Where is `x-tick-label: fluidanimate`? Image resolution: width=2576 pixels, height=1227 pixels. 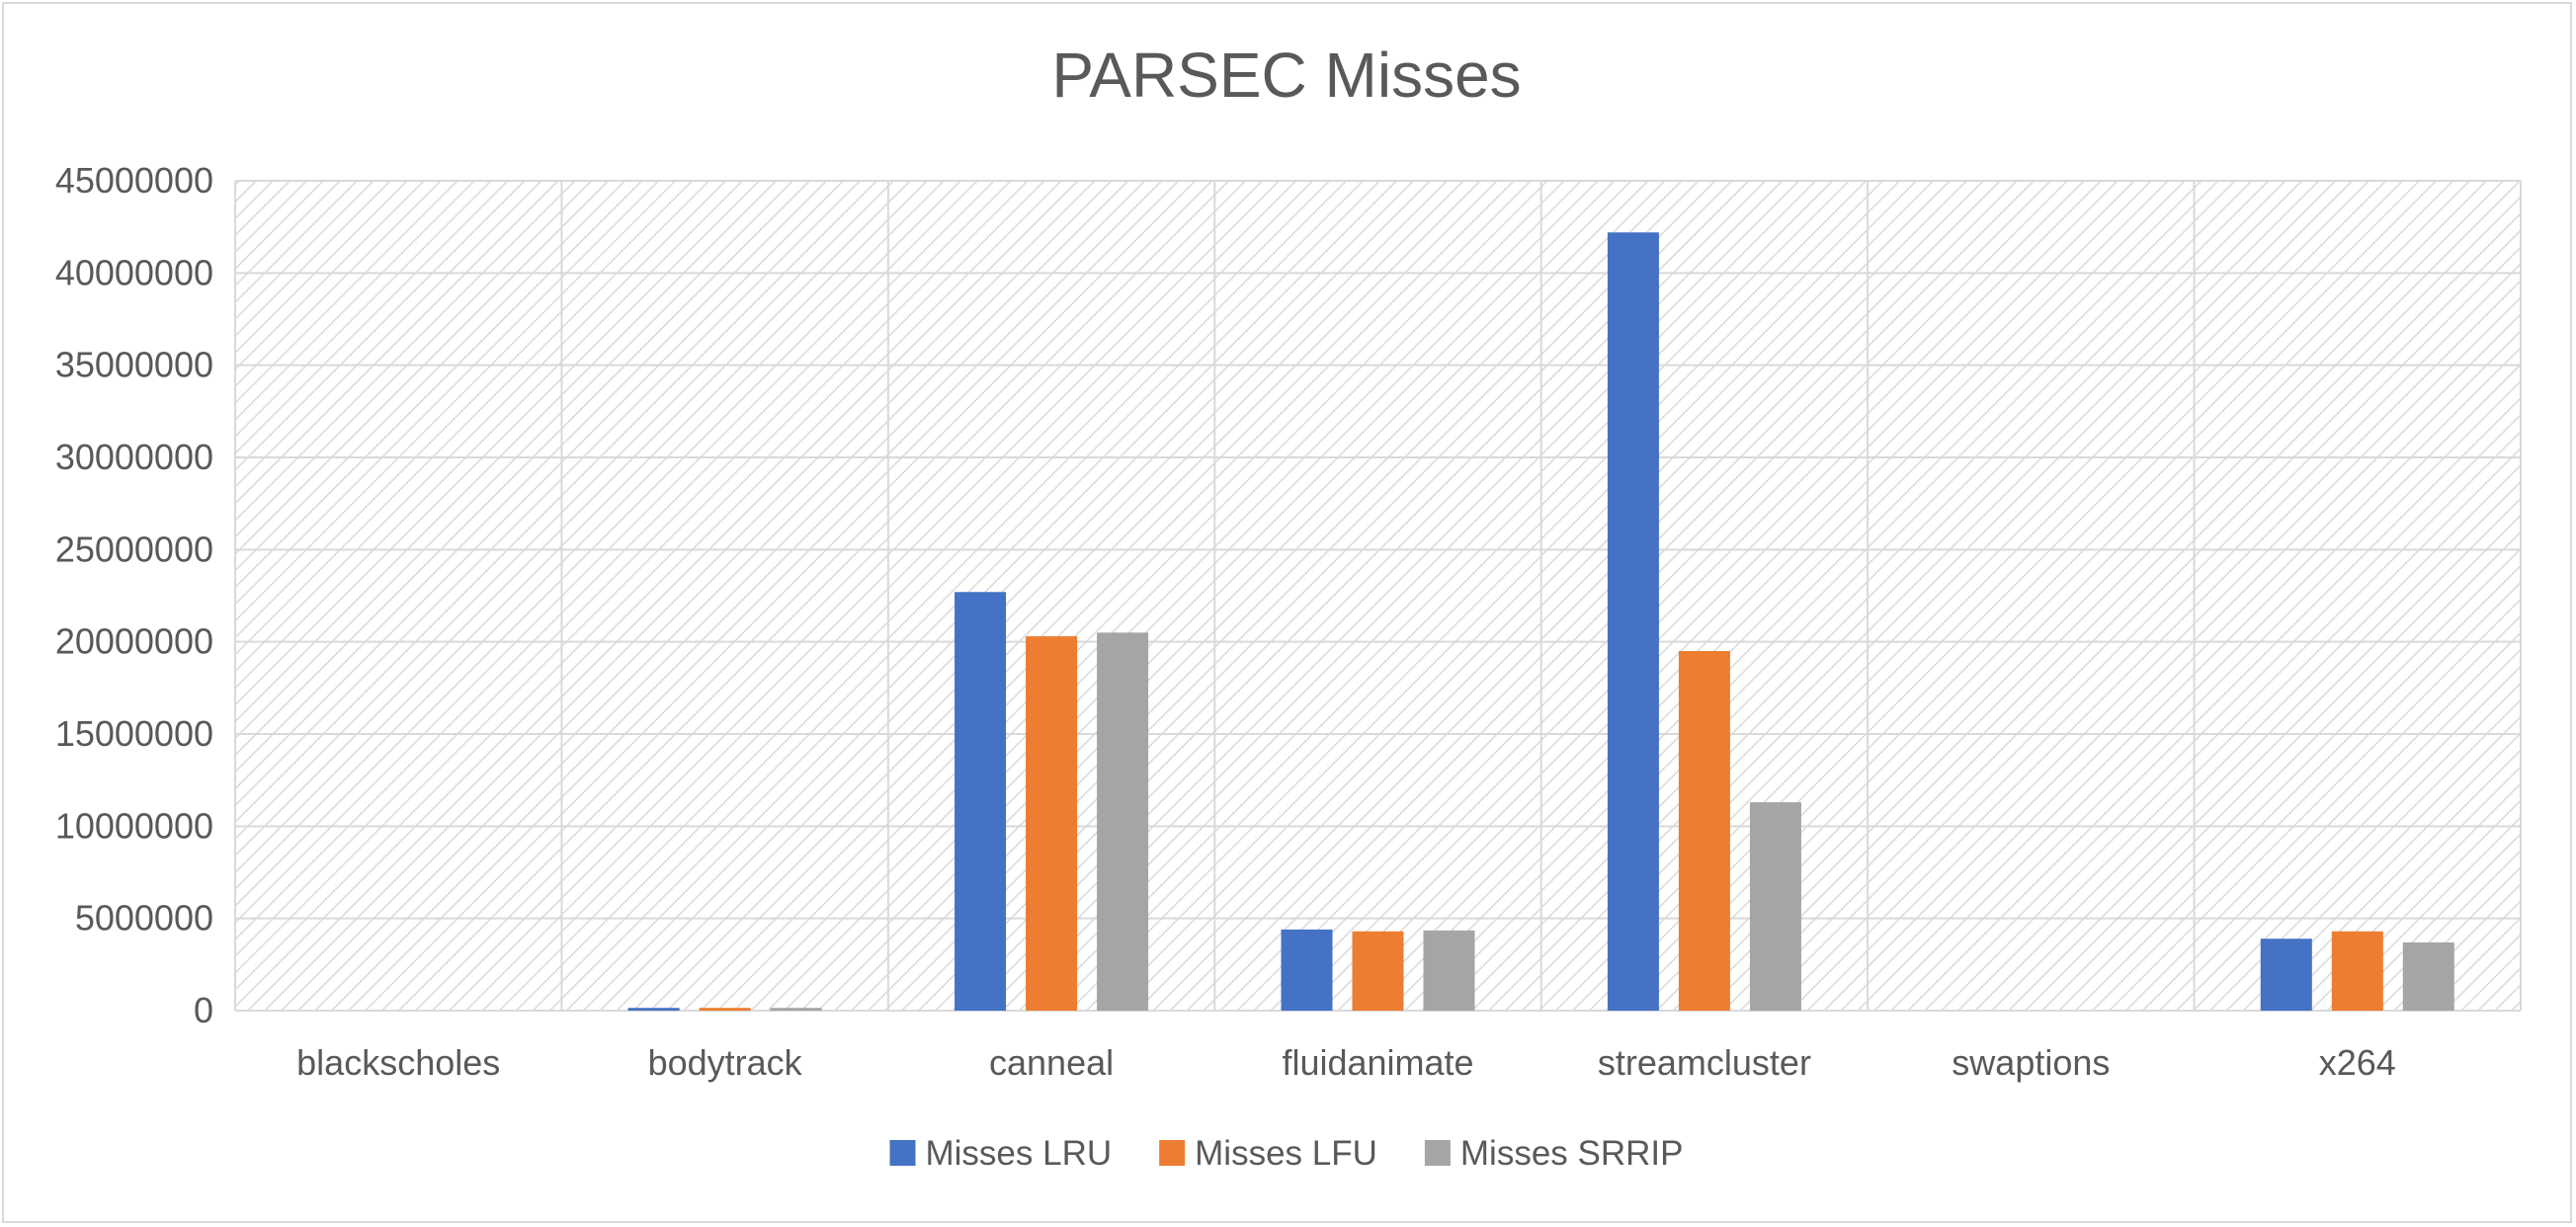
x-tick-label: fluidanimate is located at coordinates (1377, 1062).